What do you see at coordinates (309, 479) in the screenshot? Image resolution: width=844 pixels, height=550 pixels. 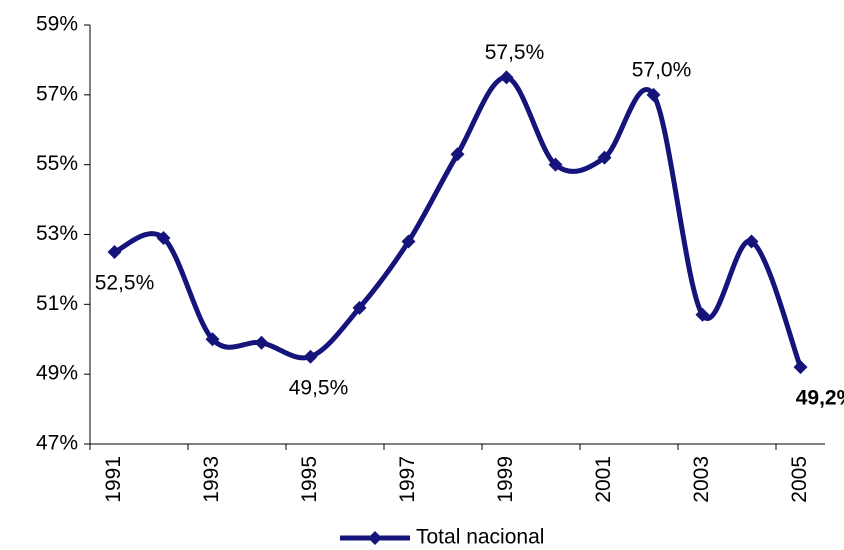 I see `x-tick-label: 1995` at bounding box center [309, 479].